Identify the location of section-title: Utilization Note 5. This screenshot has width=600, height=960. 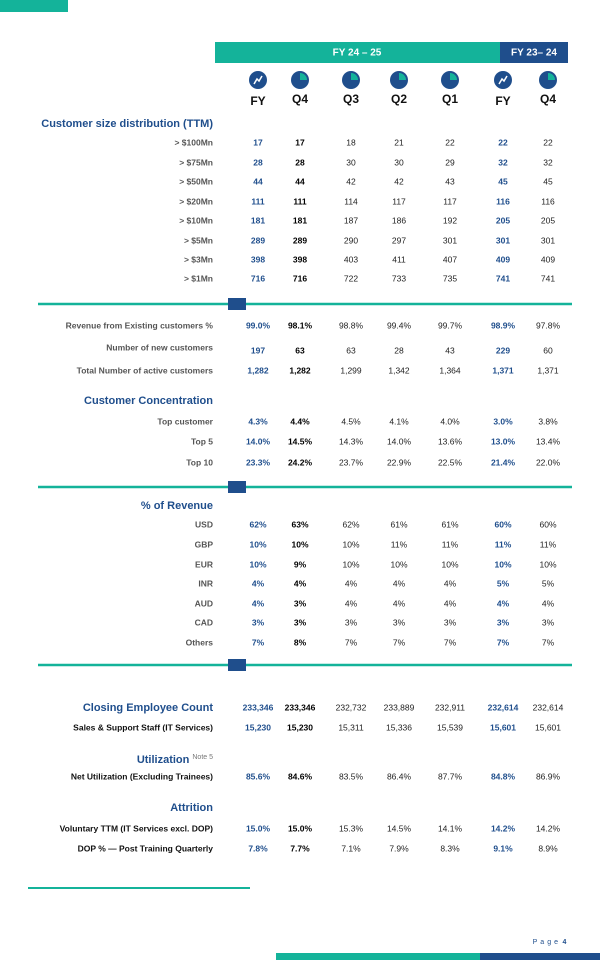
(175, 760).